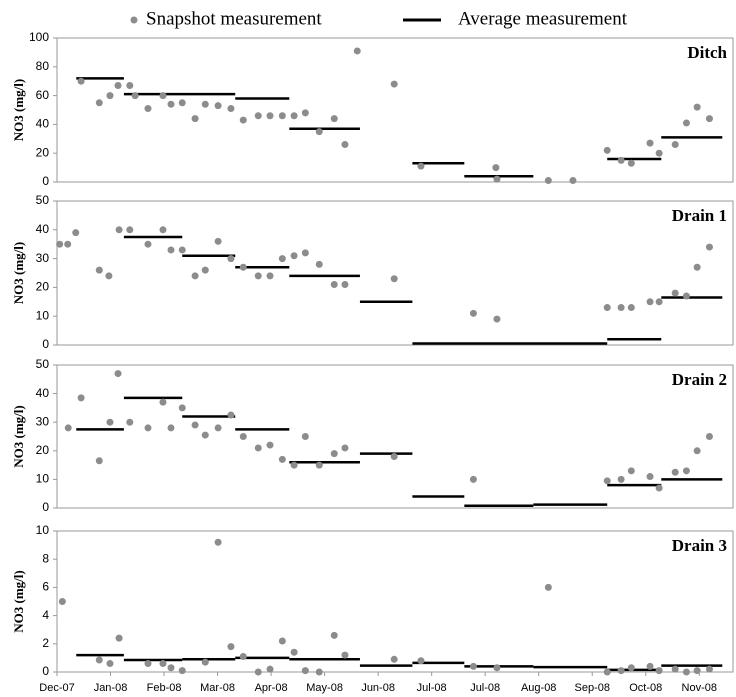 The height and width of the screenshot is (697, 736). Describe the element at coordinates (45, 643) in the screenshot. I see `y-tick-label: 2` at that location.